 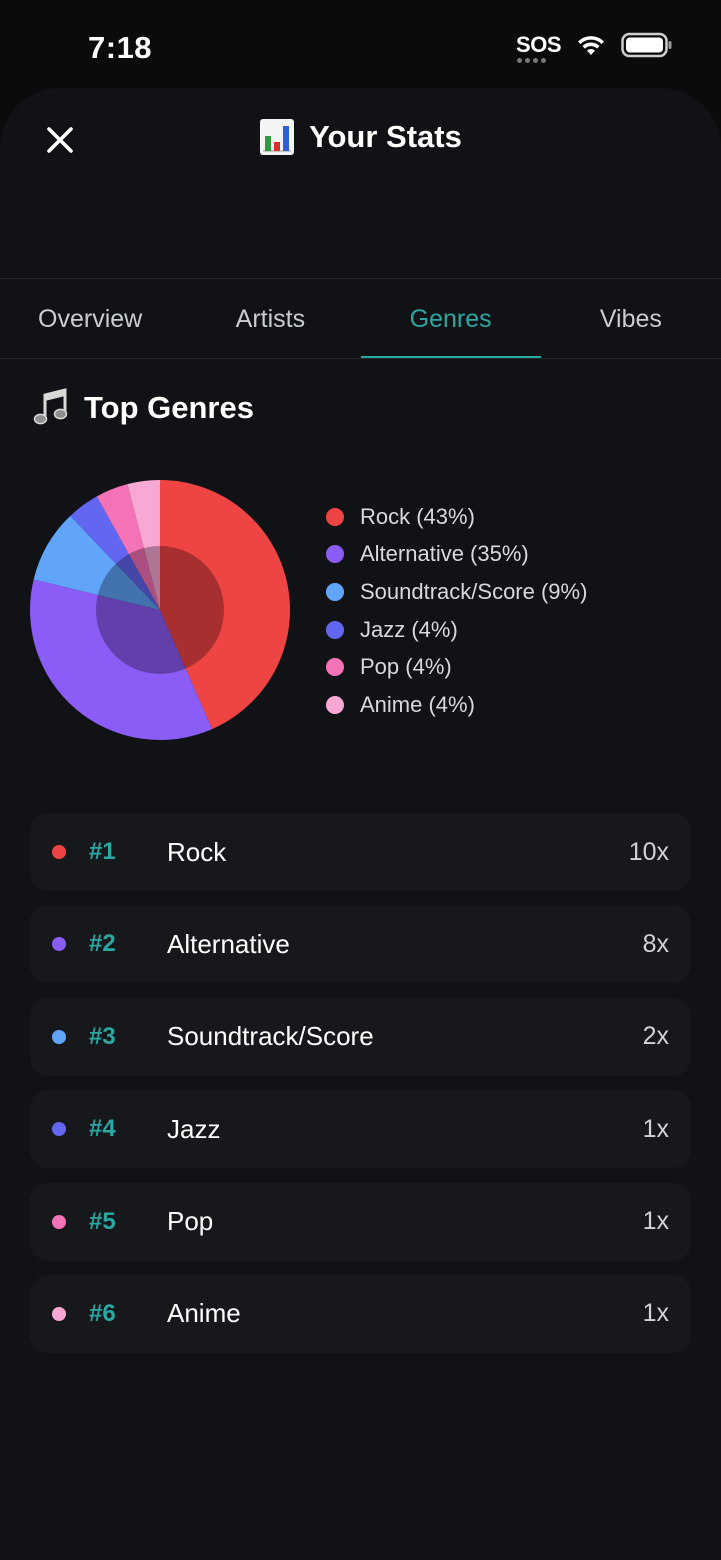 What do you see at coordinates (385, 136) in the screenshot?
I see `page-title: Your Stats` at bounding box center [385, 136].